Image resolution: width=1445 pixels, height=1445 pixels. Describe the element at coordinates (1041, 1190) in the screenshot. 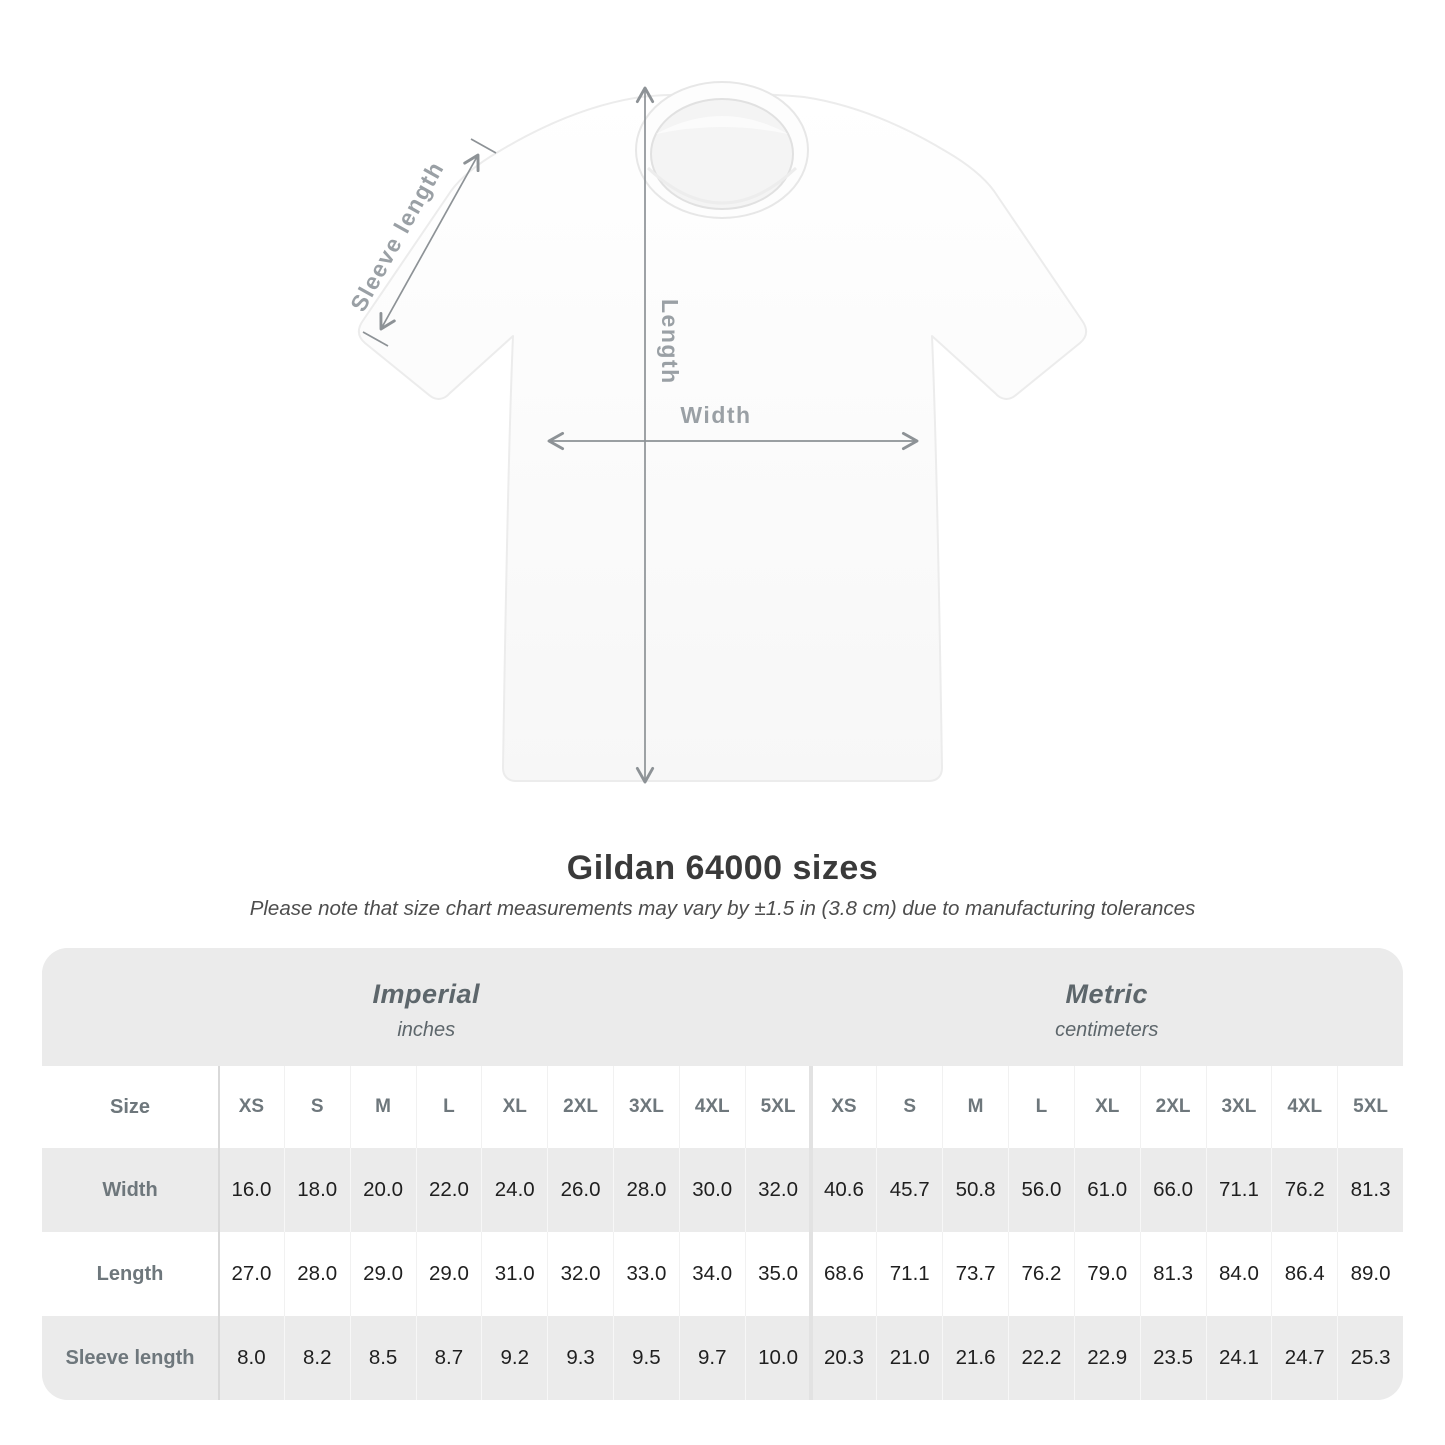

I see `table-cell: 56.0` at that location.